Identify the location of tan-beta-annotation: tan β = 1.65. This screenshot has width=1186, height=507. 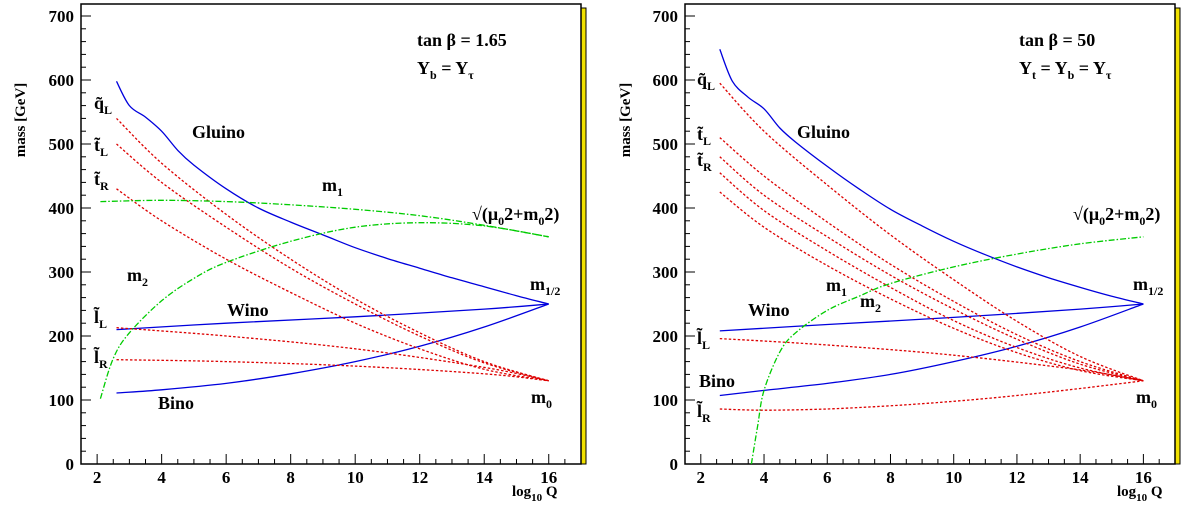
(462, 40).